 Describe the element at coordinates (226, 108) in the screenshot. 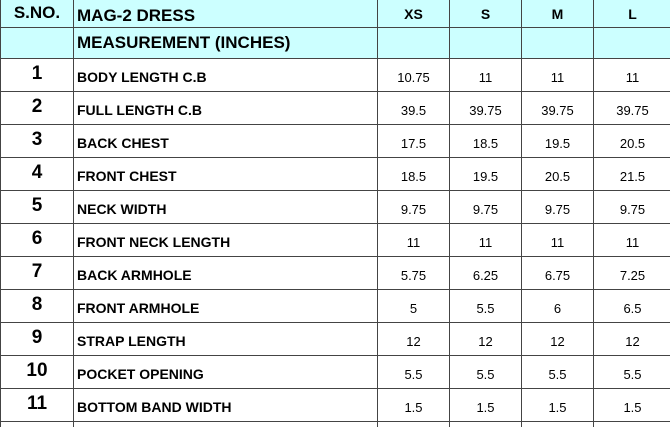

I see `measurement-label: FULL LENGTH C.B` at that location.